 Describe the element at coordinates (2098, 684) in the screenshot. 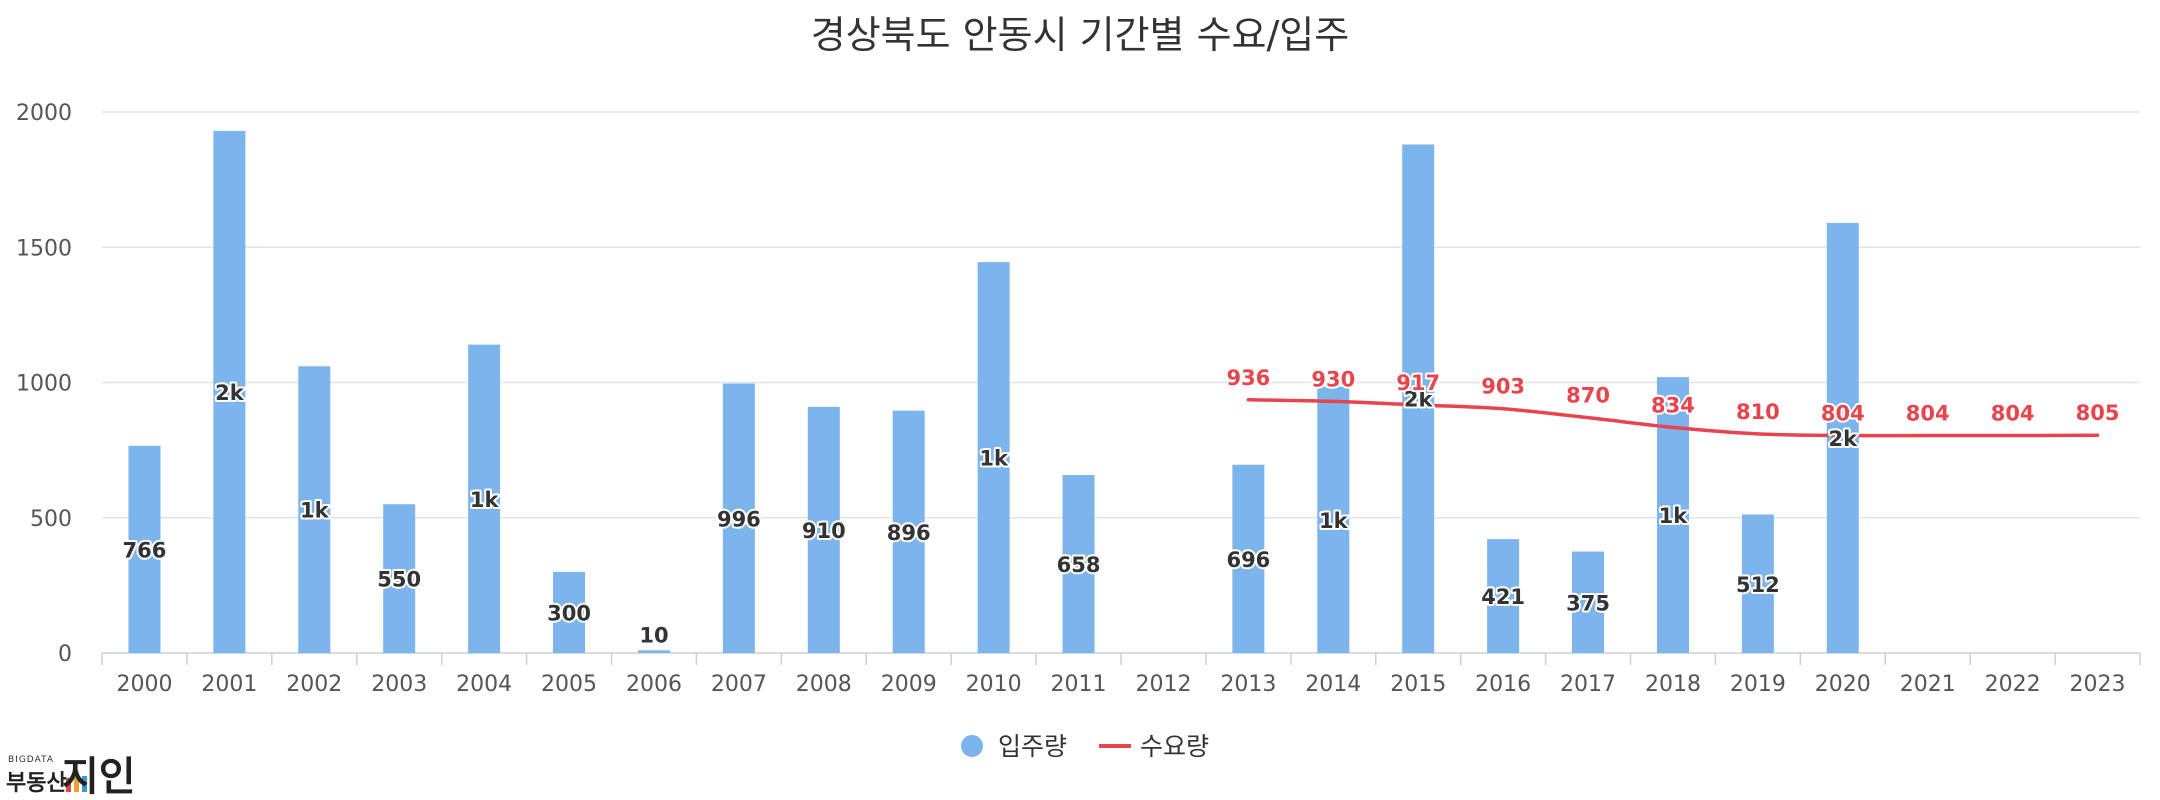

I see `x-tick-label: 2023` at that location.